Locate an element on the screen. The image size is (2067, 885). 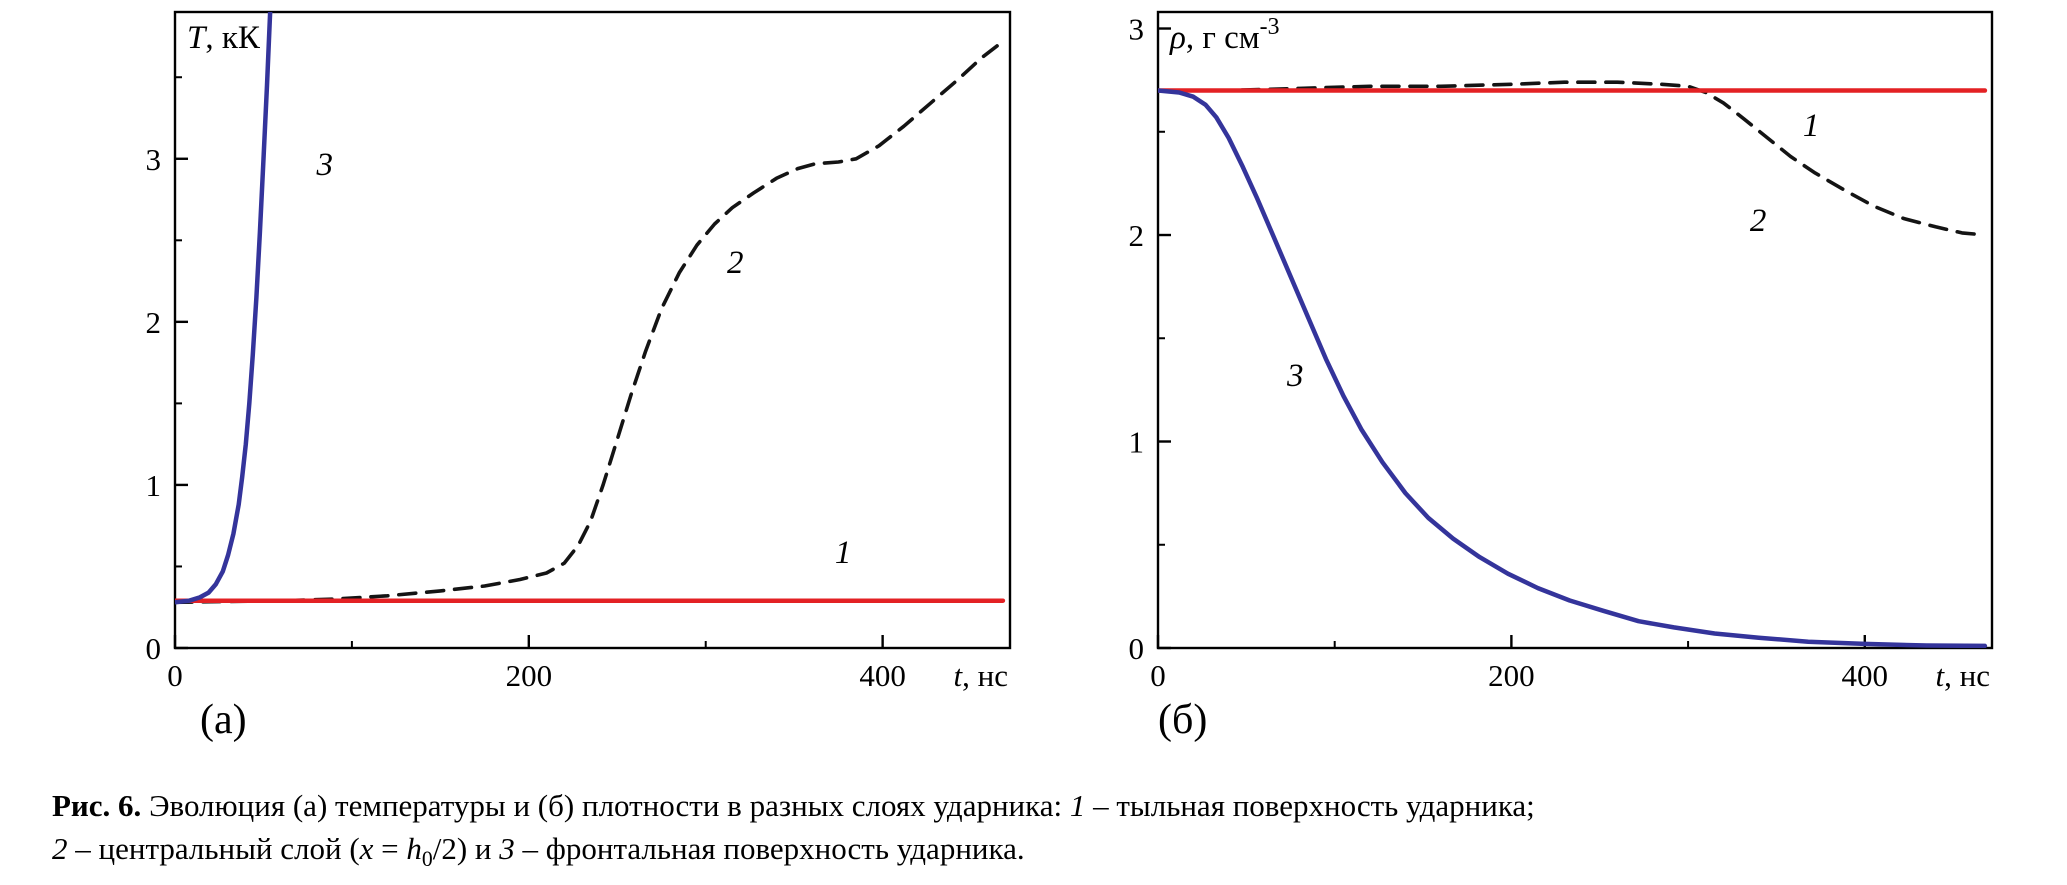
svg-text: T, кК is located at coordinates (224, 38).